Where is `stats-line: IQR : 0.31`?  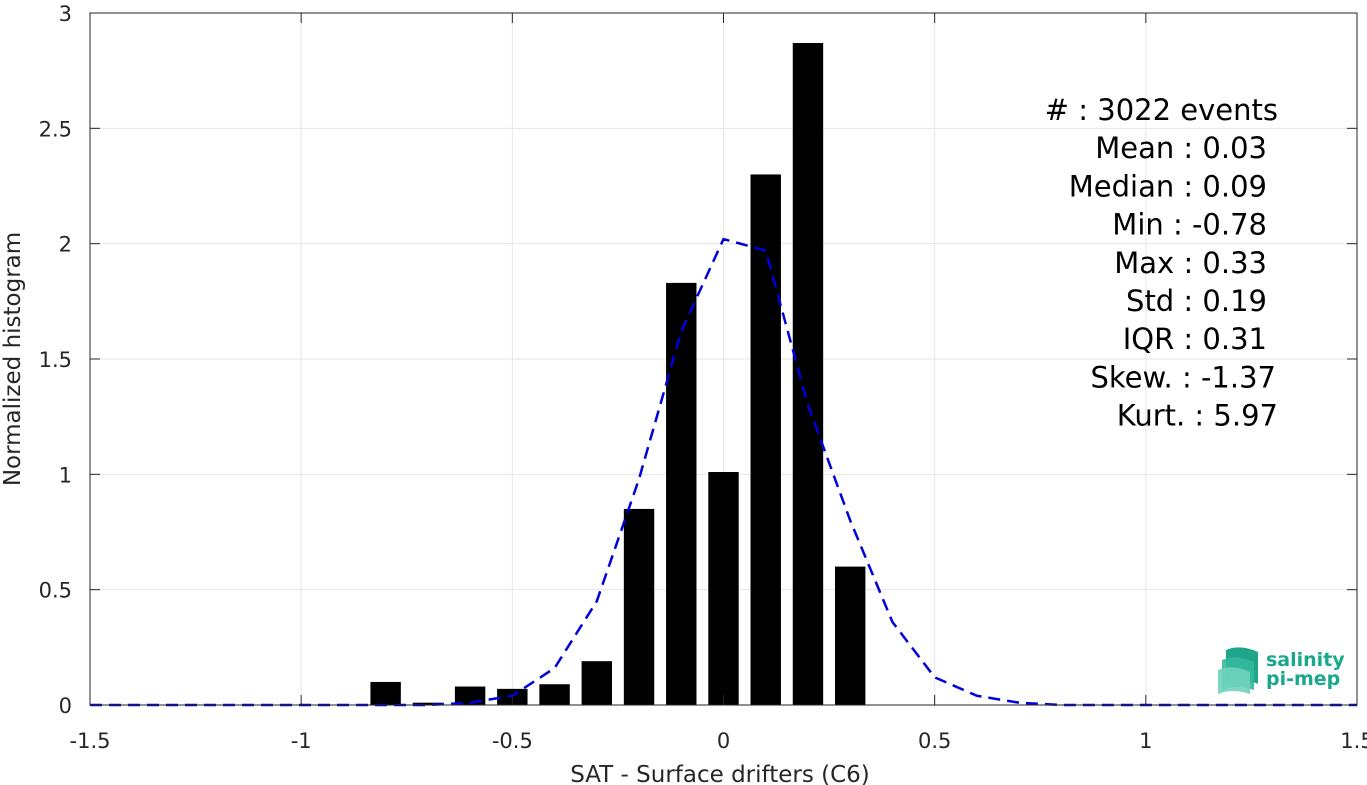
stats-line: IQR : 0.31 is located at coordinates (1195, 339).